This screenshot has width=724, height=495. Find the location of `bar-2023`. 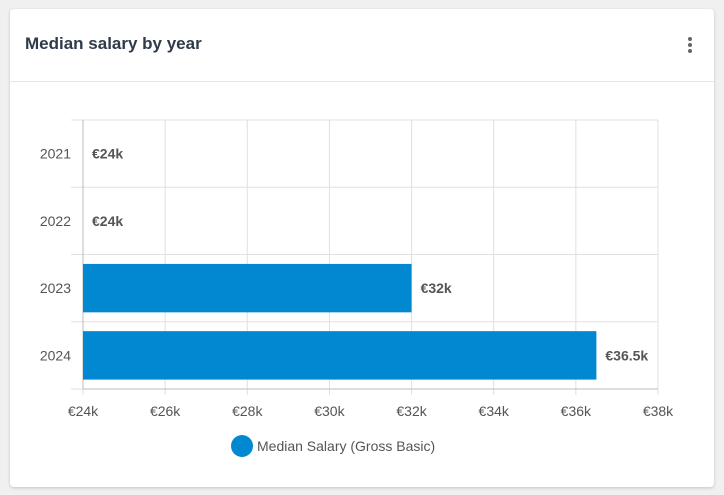

bar-2023 is located at coordinates (247, 288).